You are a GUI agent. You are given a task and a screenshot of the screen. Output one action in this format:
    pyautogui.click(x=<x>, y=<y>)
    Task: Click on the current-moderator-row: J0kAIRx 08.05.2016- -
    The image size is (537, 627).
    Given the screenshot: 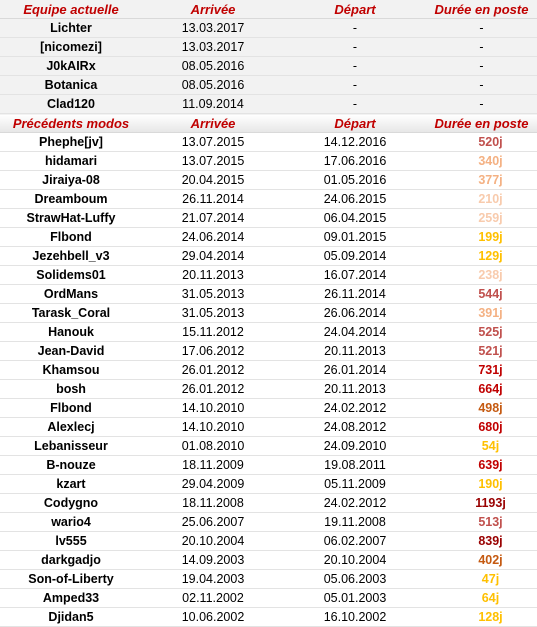 What is the action you would take?
    pyautogui.click(x=268, y=66)
    